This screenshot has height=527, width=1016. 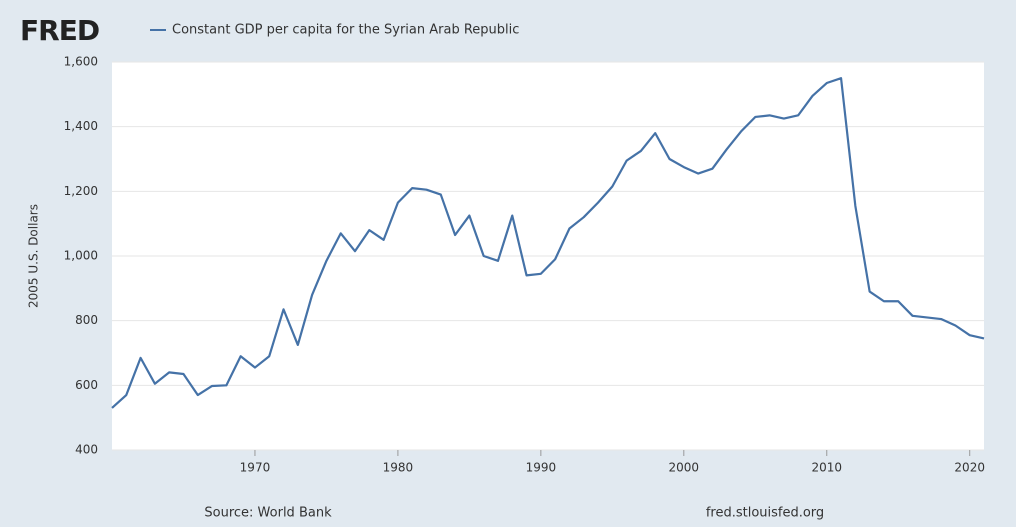 What do you see at coordinates (86, 320) in the screenshot?
I see `y-tick-label: 800` at bounding box center [86, 320].